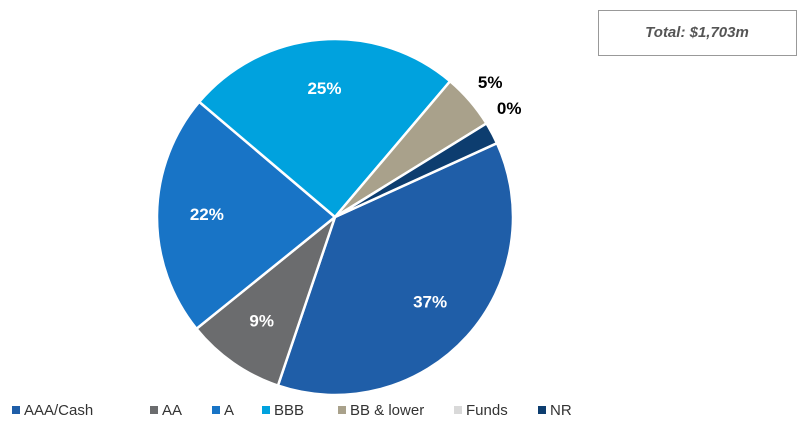 This screenshot has width=802, height=424. What do you see at coordinates (58, 410) in the screenshot?
I see `legend-label: AAA/Cash` at bounding box center [58, 410].